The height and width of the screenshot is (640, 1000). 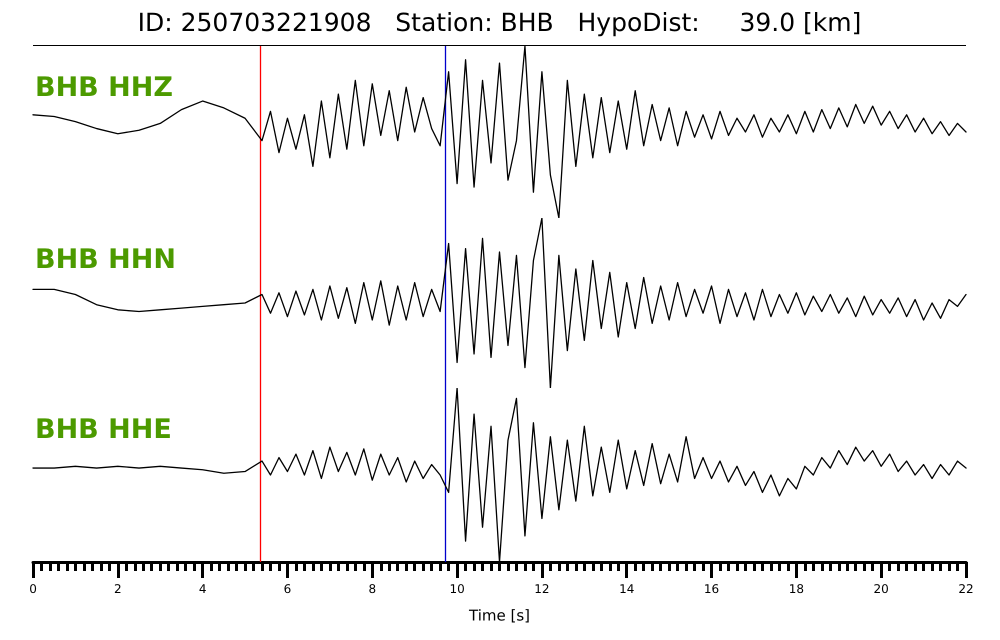 What do you see at coordinates (499, 615) in the screenshot?
I see `x-axis-title: Time [s]` at bounding box center [499, 615].